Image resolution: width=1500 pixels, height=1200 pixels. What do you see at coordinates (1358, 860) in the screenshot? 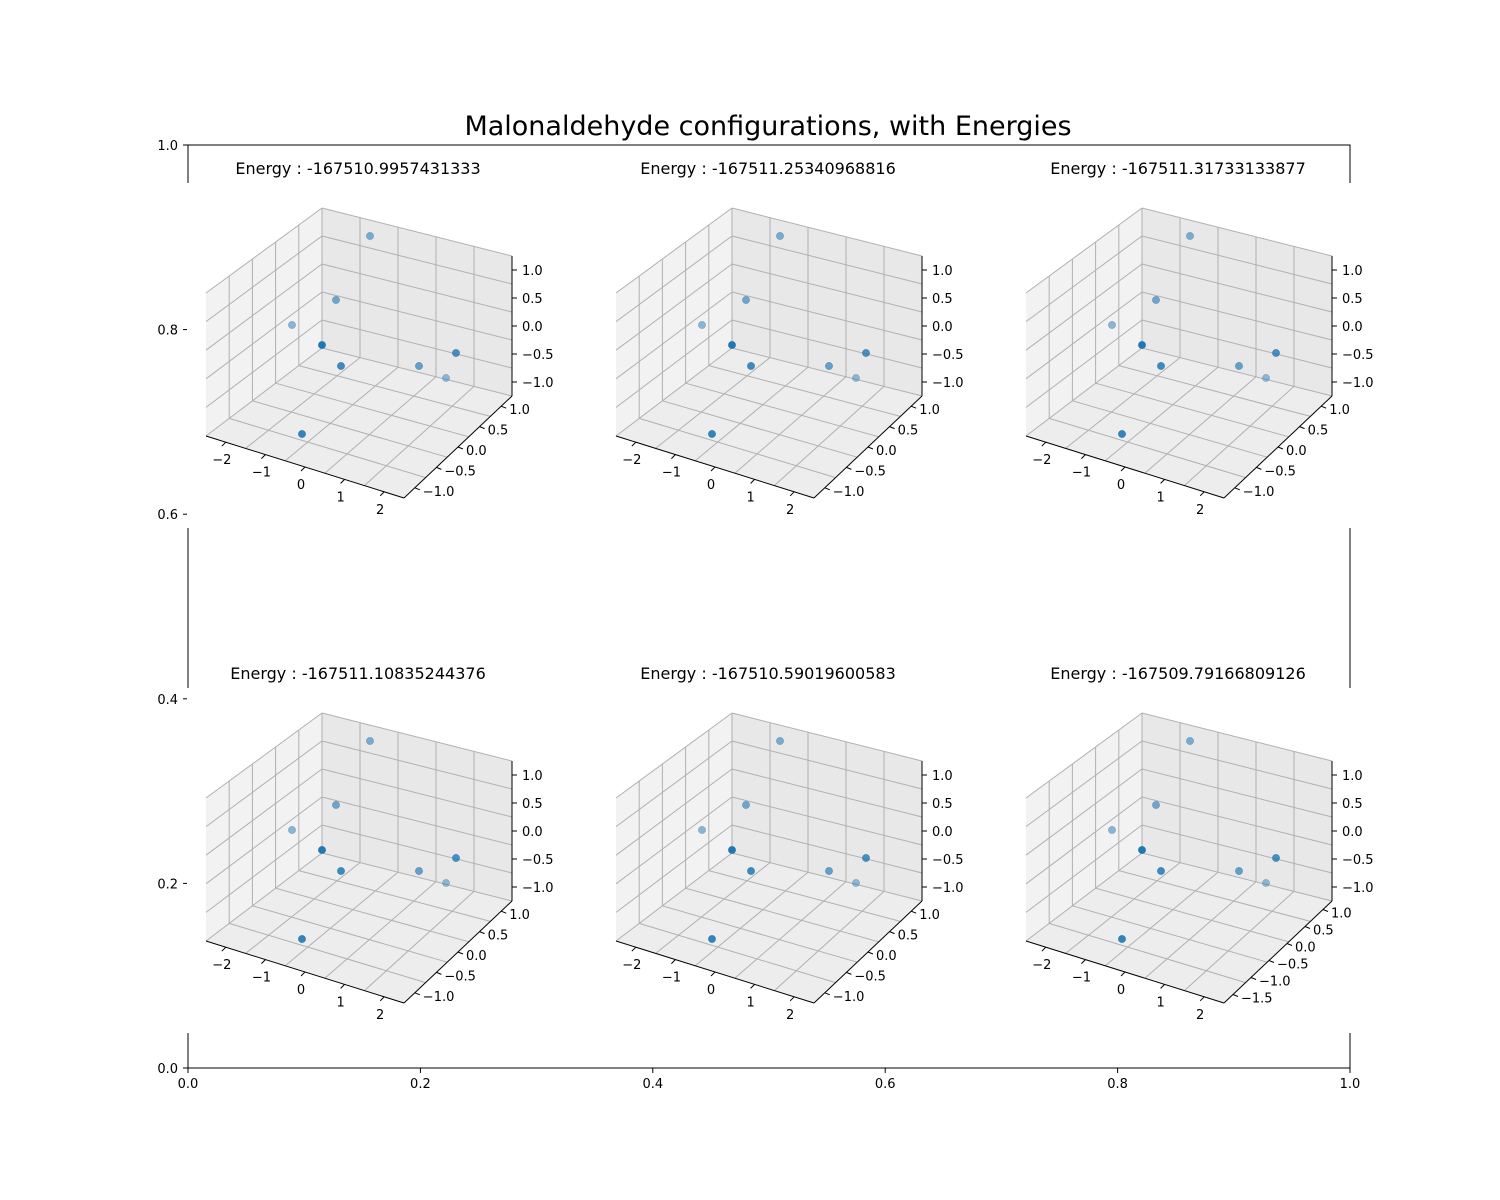
I see `z-tick-label: −0.5` at bounding box center [1358, 860].